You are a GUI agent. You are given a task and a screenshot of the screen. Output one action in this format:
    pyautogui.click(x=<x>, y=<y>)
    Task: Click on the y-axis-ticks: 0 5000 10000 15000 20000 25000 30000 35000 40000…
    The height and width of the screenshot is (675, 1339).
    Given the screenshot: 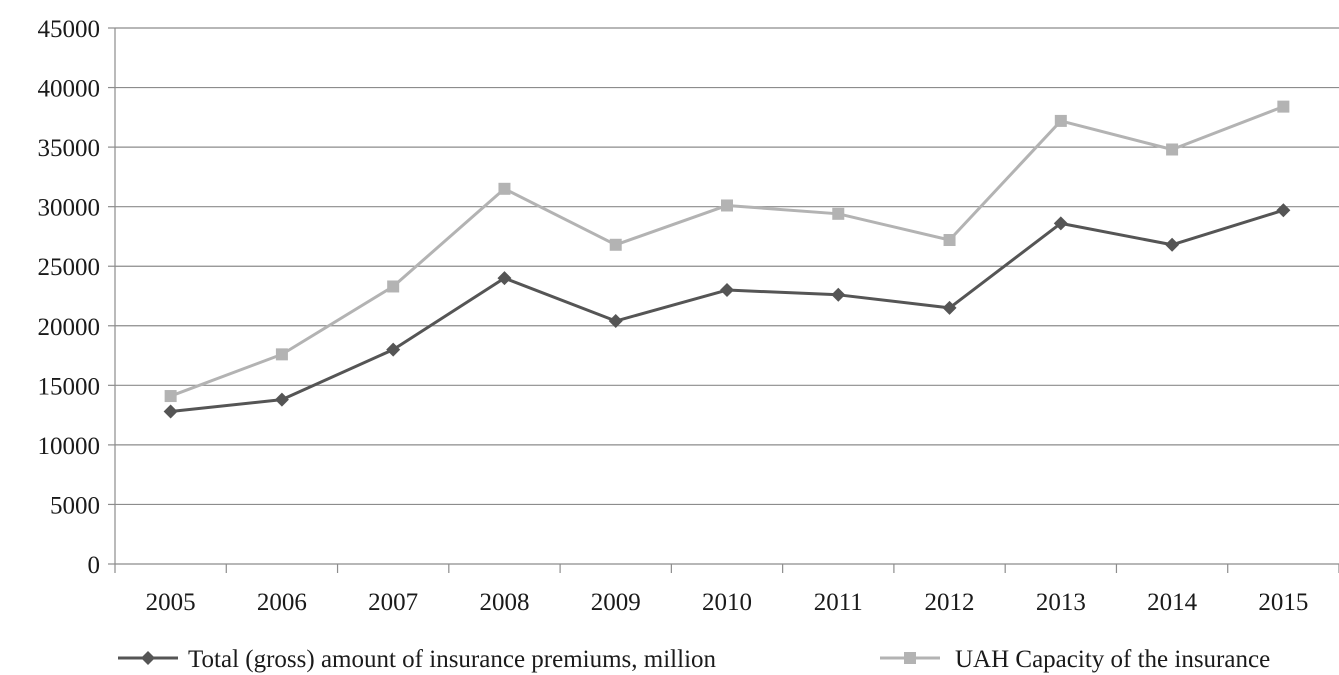 What is the action you would take?
    pyautogui.click(x=69, y=297)
    